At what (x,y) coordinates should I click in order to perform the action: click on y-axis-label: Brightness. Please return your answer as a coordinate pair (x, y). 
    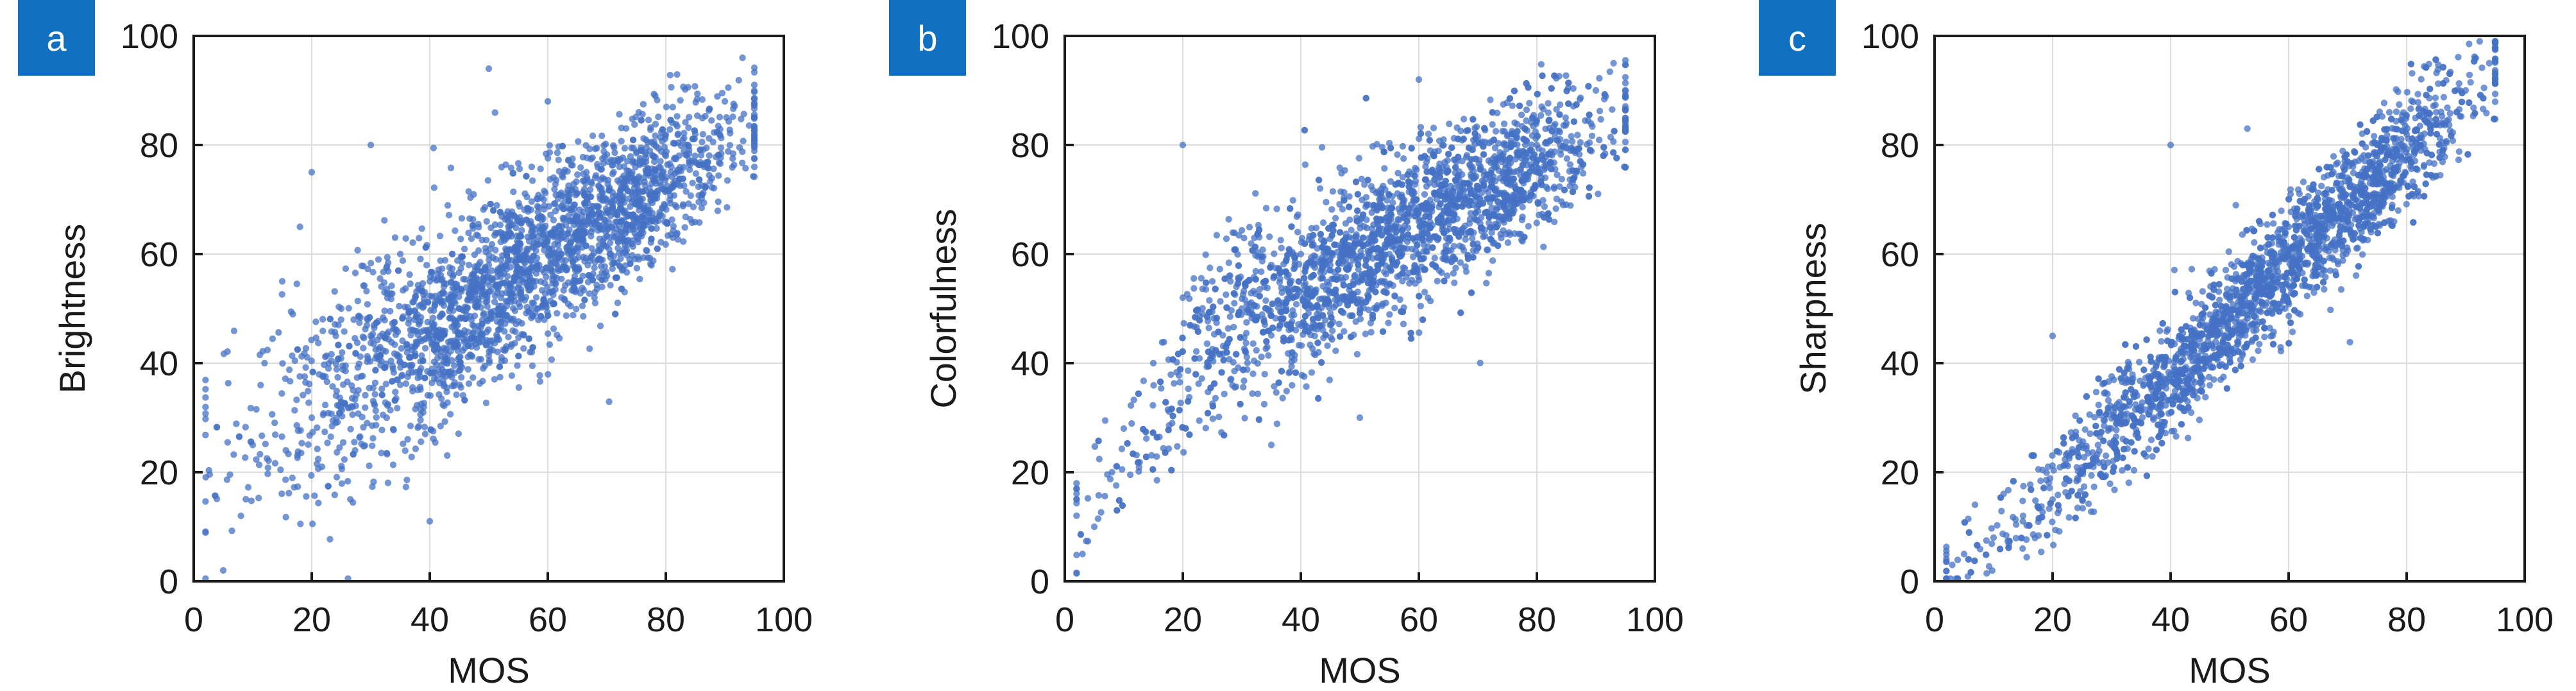
    Looking at the image, I should click on (72, 309).